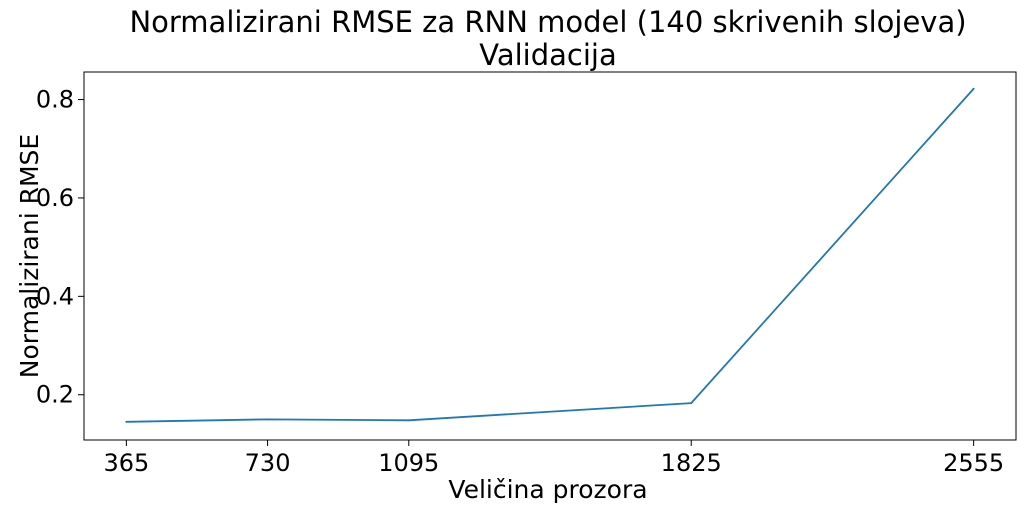 The height and width of the screenshot is (510, 1020). What do you see at coordinates (547, 55) in the screenshot?
I see `chart-subtitle: Validacija` at bounding box center [547, 55].